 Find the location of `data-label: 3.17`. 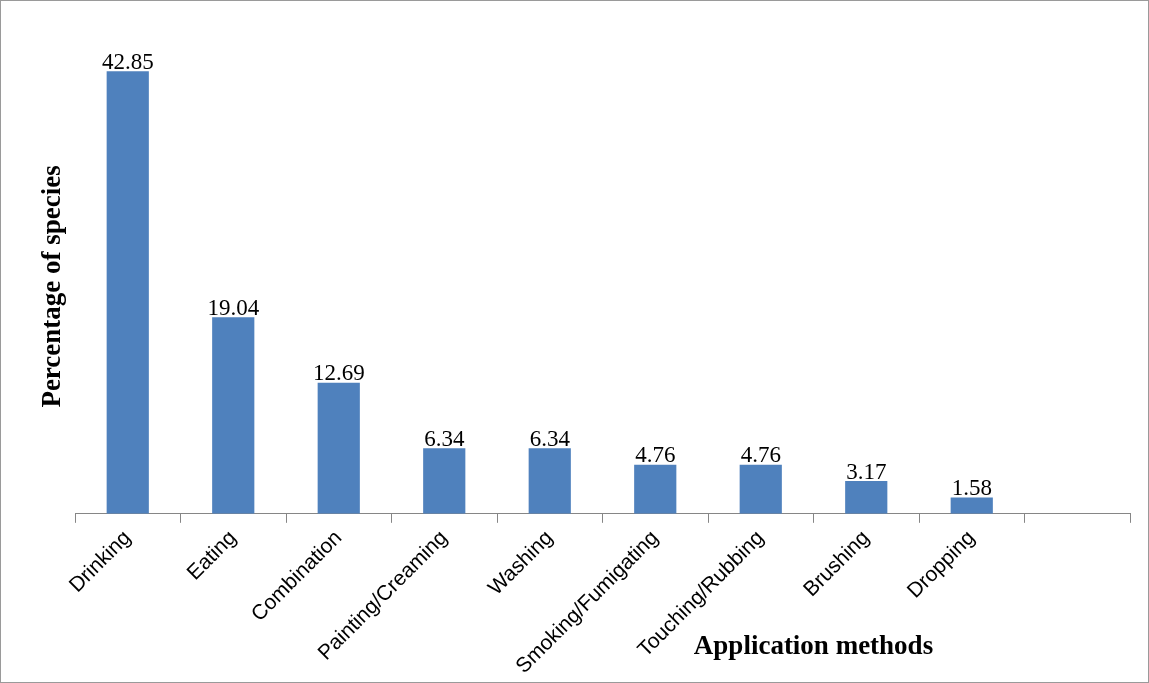

data-label: 3.17 is located at coordinates (866, 471).